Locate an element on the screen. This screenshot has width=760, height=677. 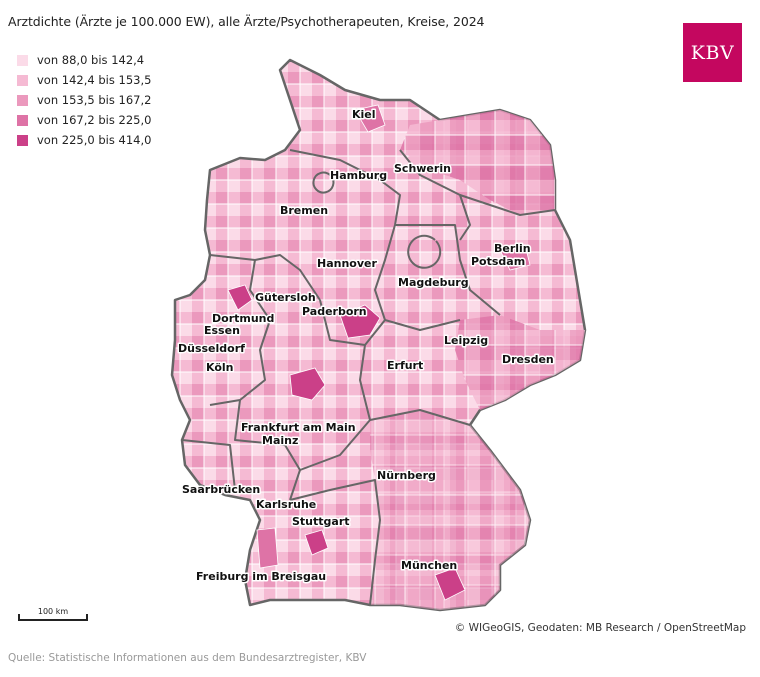
region-bavaria is located at coordinates (450, 510).